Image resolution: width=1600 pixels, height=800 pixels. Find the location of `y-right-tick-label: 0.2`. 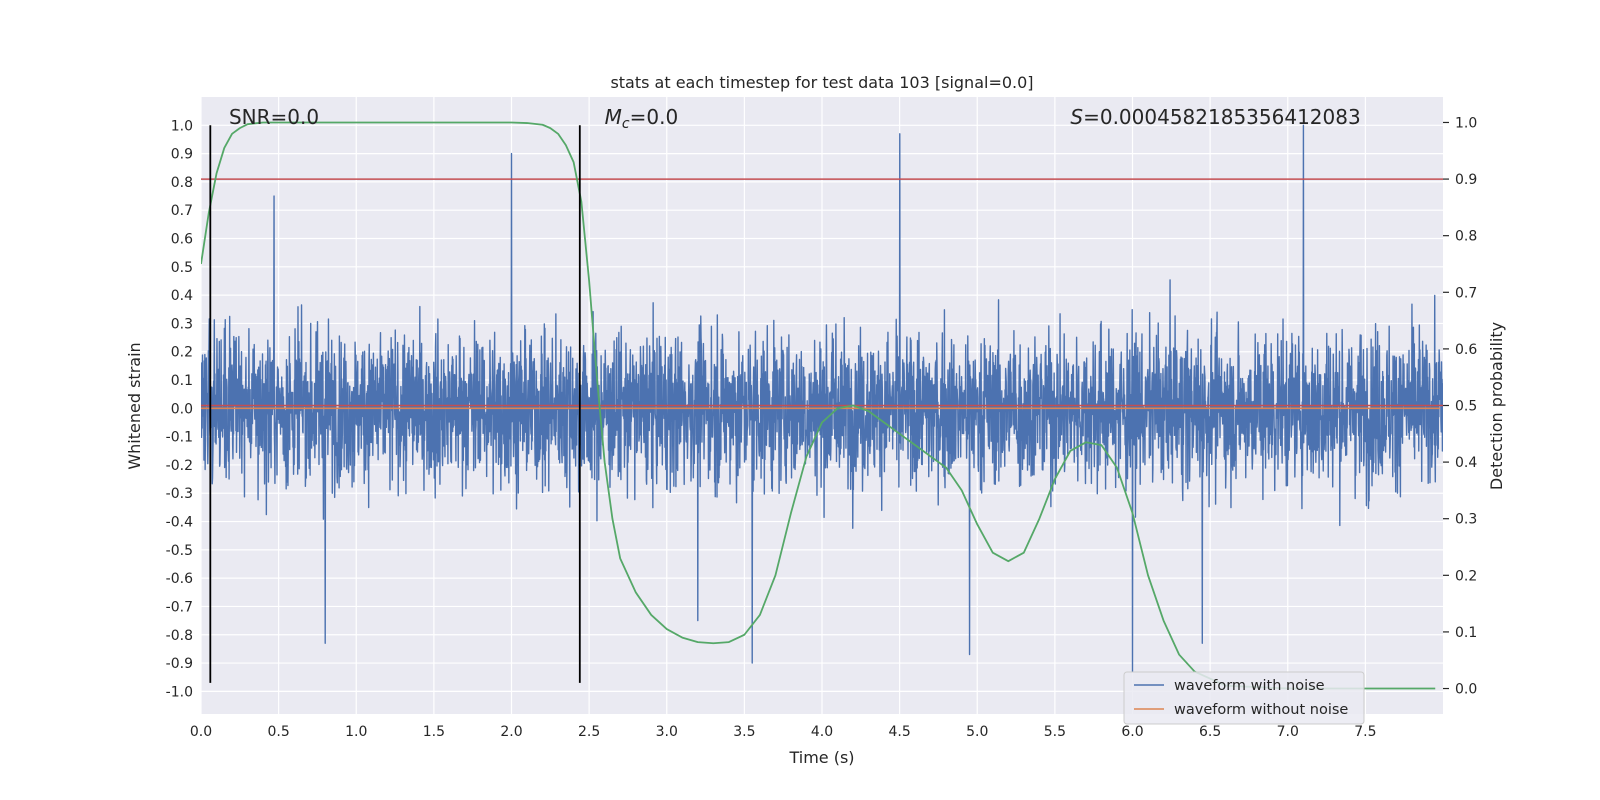

y-right-tick-label: 0.2 is located at coordinates (1466, 576).